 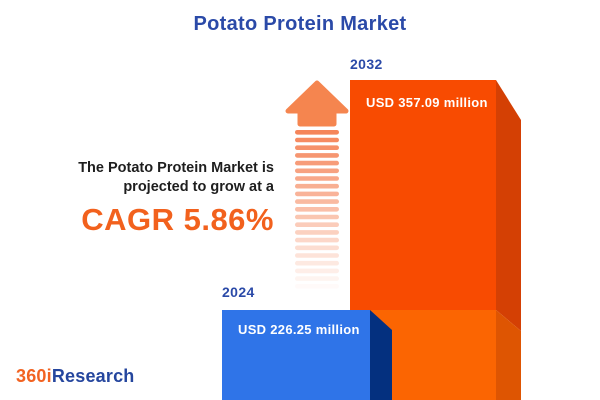 What do you see at coordinates (300, 24) in the screenshot?
I see `chart-title: Potato Protein Market` at bounding box center [300, 24].